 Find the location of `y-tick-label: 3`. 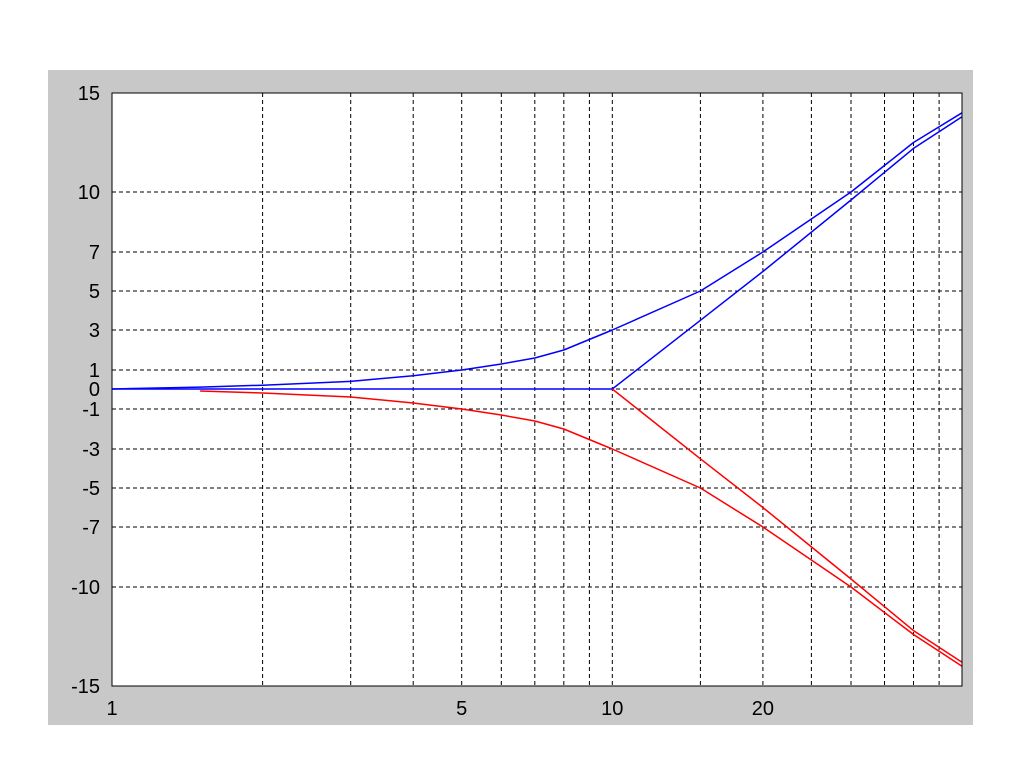

y-tick-label: 3 is located at coordinates (94, 331).